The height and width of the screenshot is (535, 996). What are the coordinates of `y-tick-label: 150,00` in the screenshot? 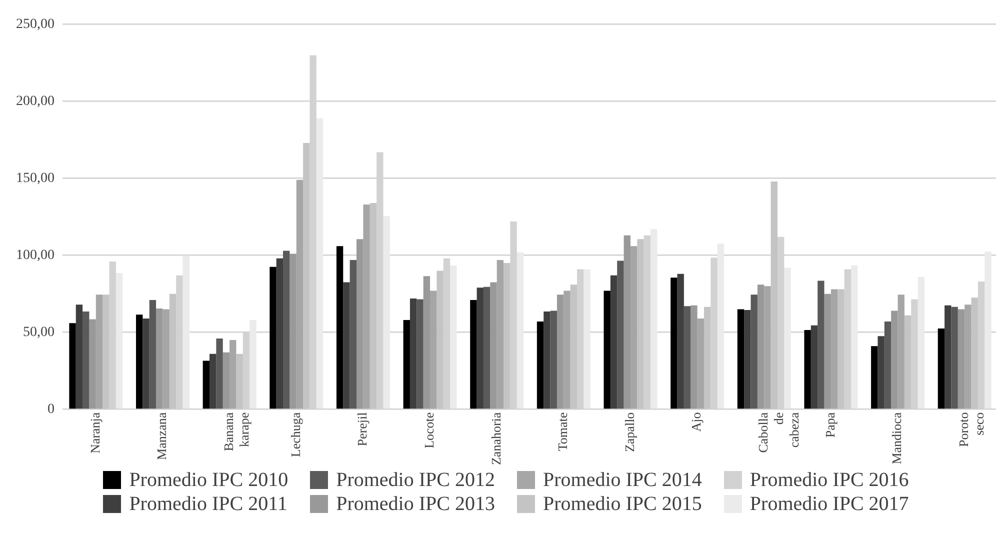 It's located at (35, 178).